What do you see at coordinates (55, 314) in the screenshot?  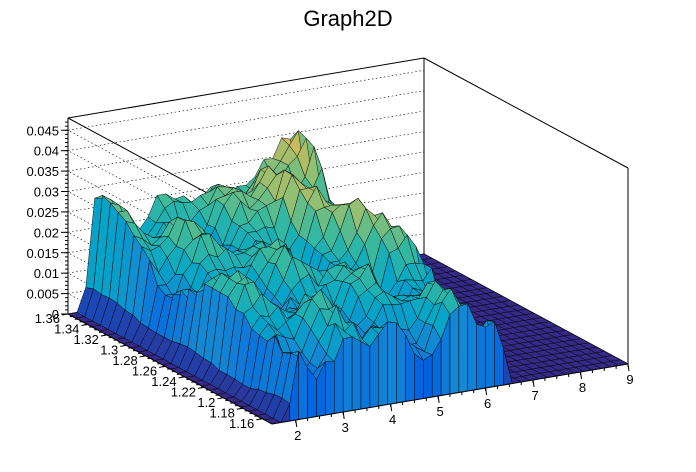 I see `z-tick-label-0: 0` at bounding box center [55, 314].